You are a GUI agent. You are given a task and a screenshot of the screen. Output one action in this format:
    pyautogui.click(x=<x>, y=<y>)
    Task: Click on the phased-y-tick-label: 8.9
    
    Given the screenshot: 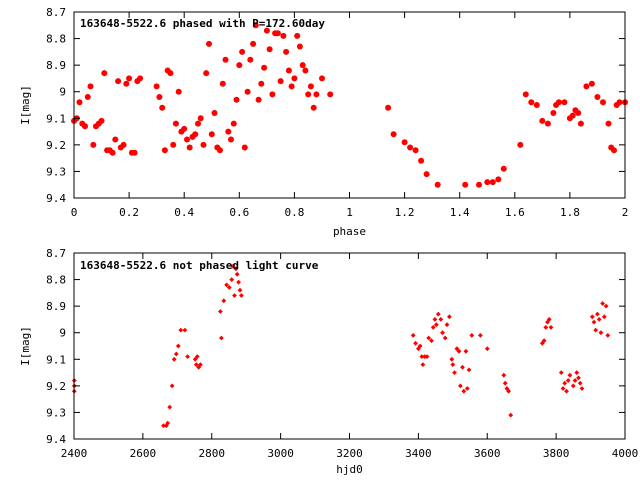 What is the action you would take?
    pyautogui.click(x=56, y=65)
    